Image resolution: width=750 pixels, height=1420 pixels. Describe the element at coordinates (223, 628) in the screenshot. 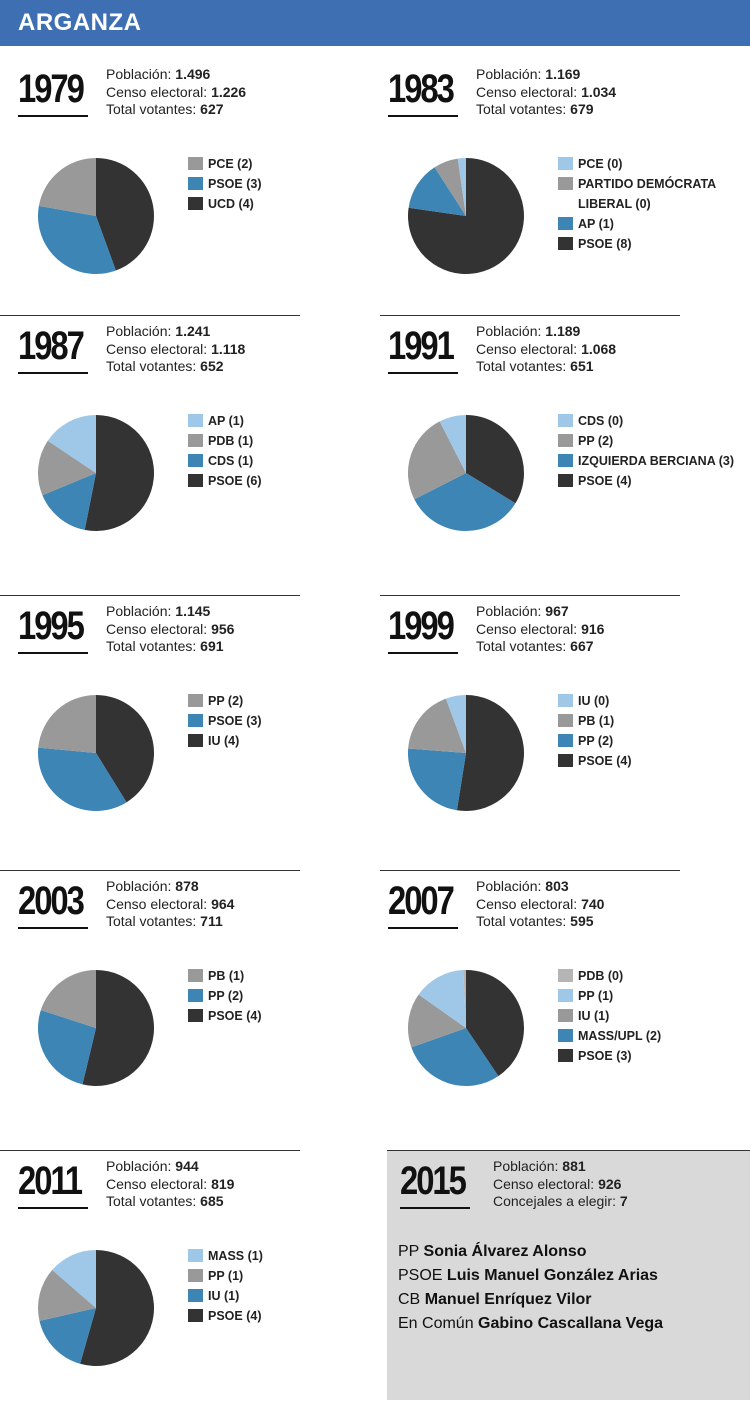

I see `stat-value: 956` at that location.